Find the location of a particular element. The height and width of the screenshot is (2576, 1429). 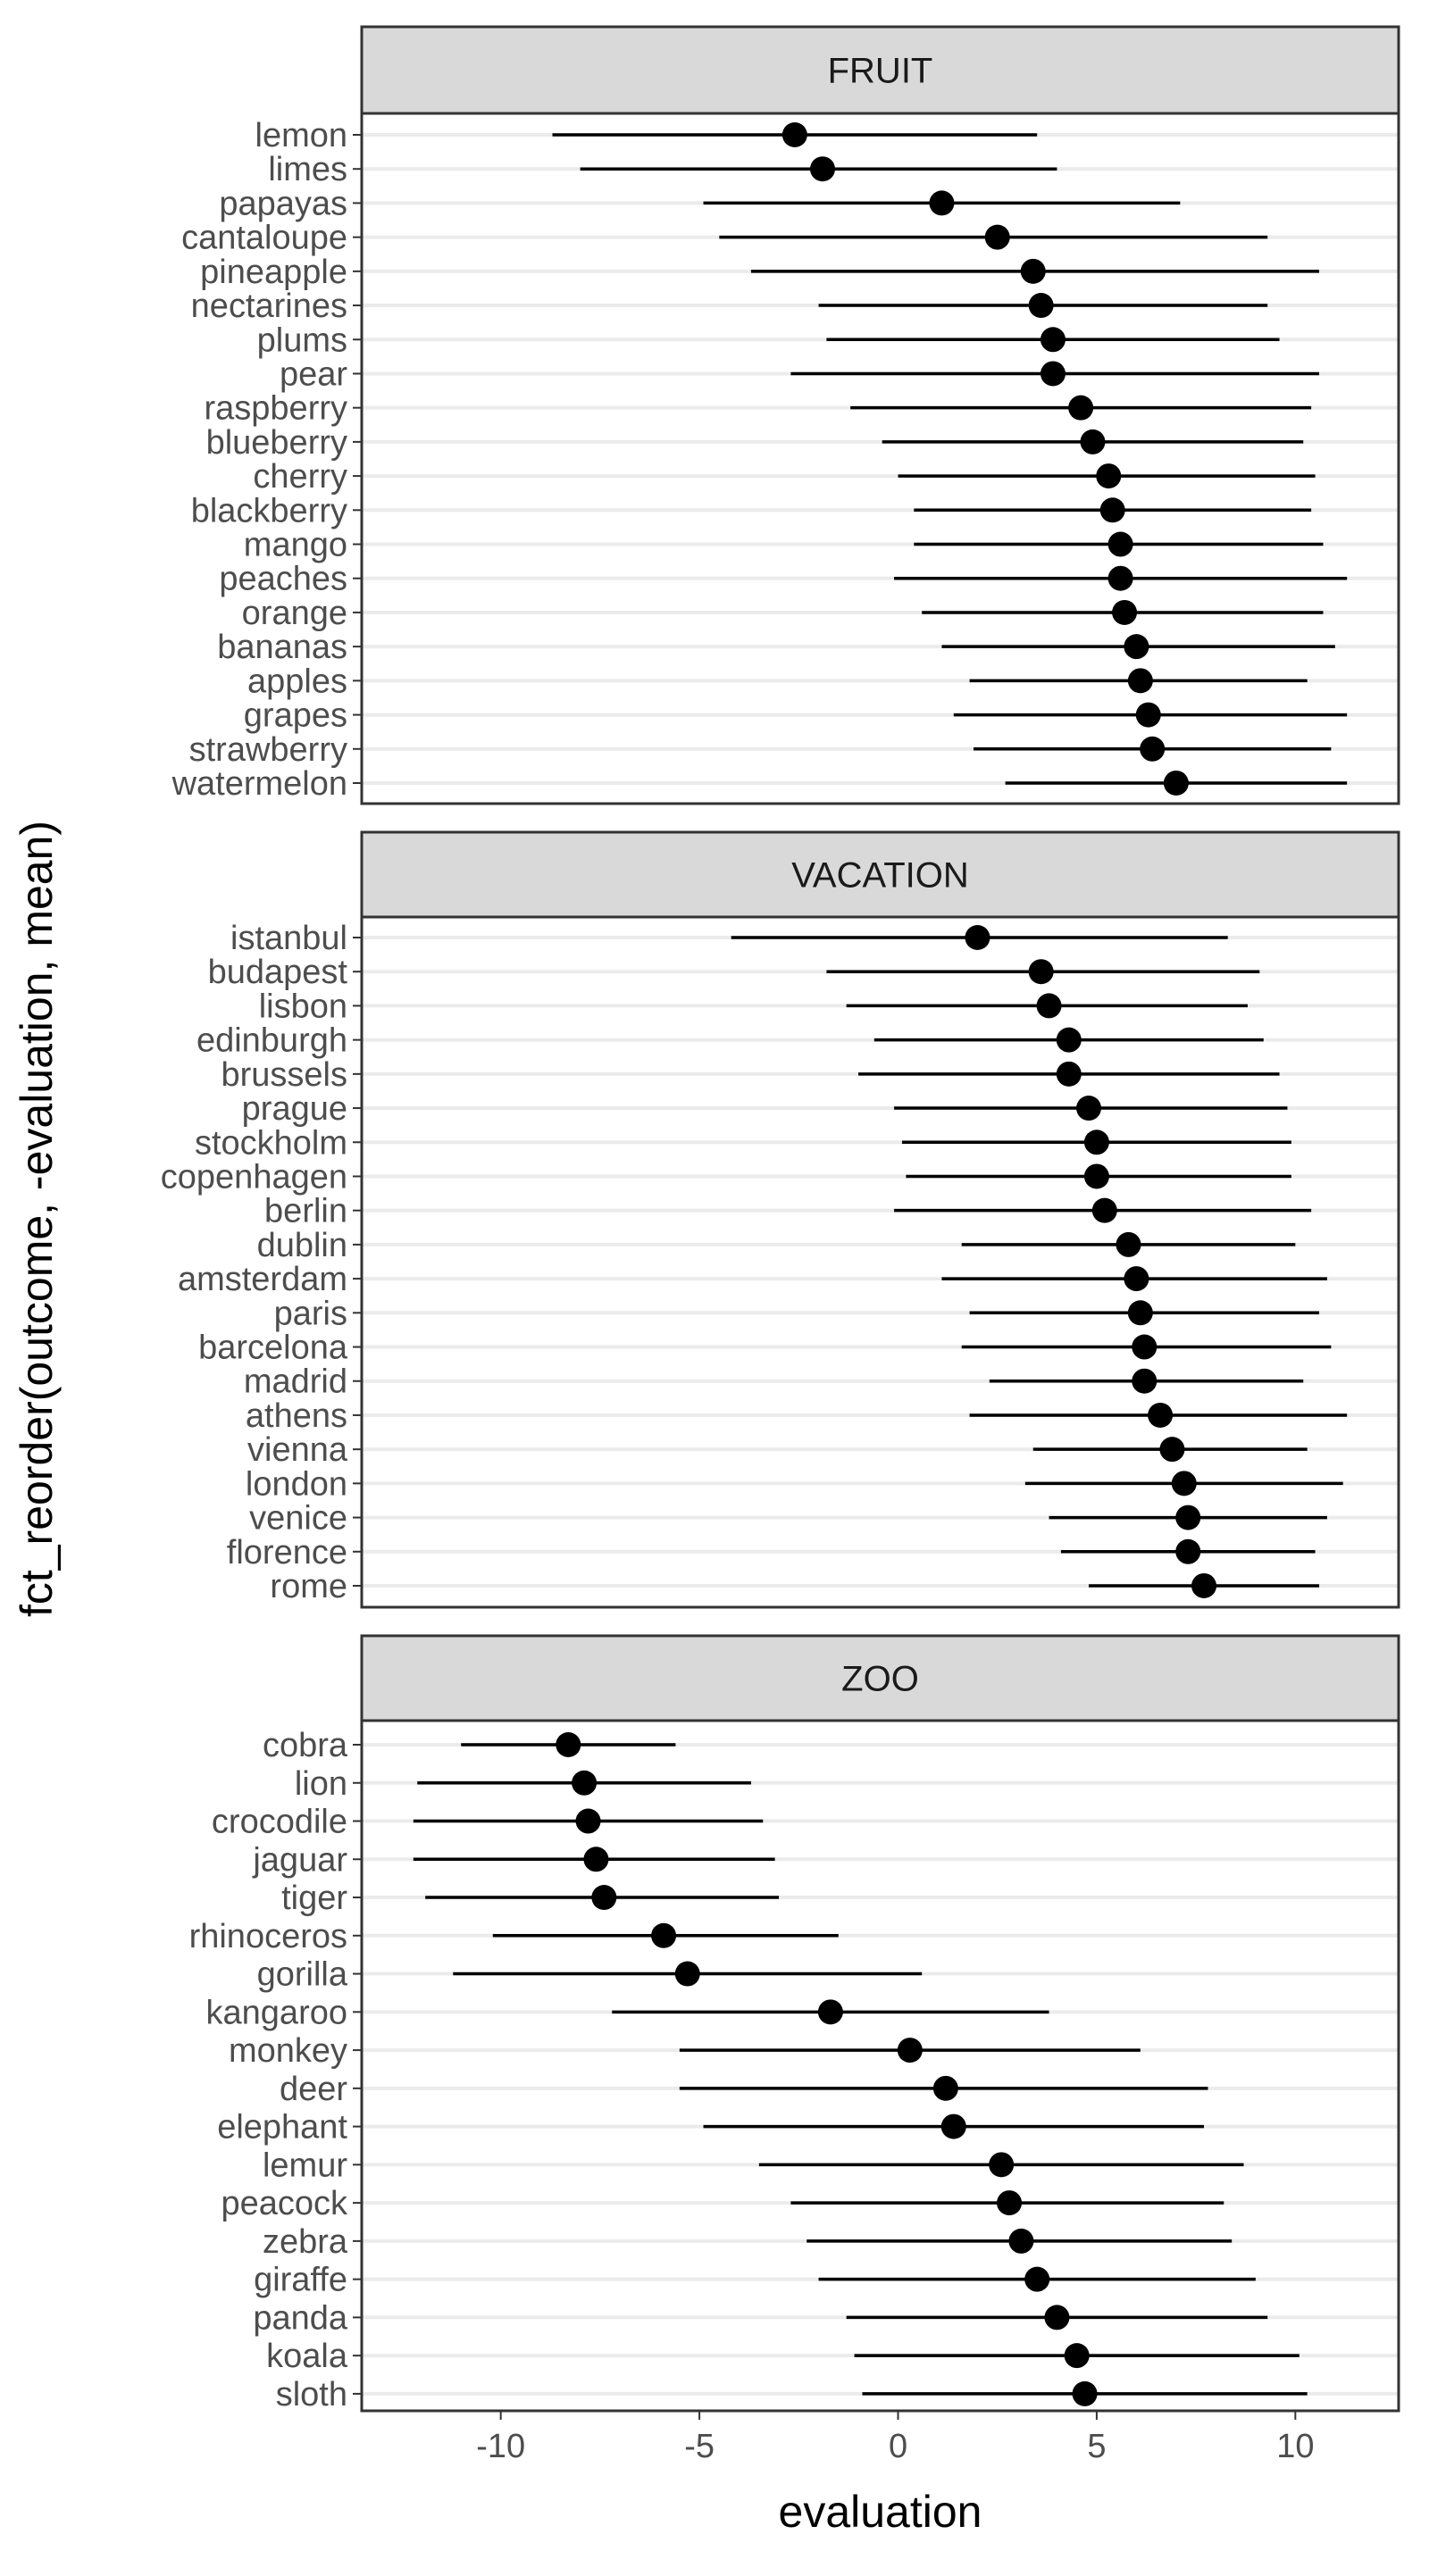

point-strawberry is located at coordinates (1153, 749).